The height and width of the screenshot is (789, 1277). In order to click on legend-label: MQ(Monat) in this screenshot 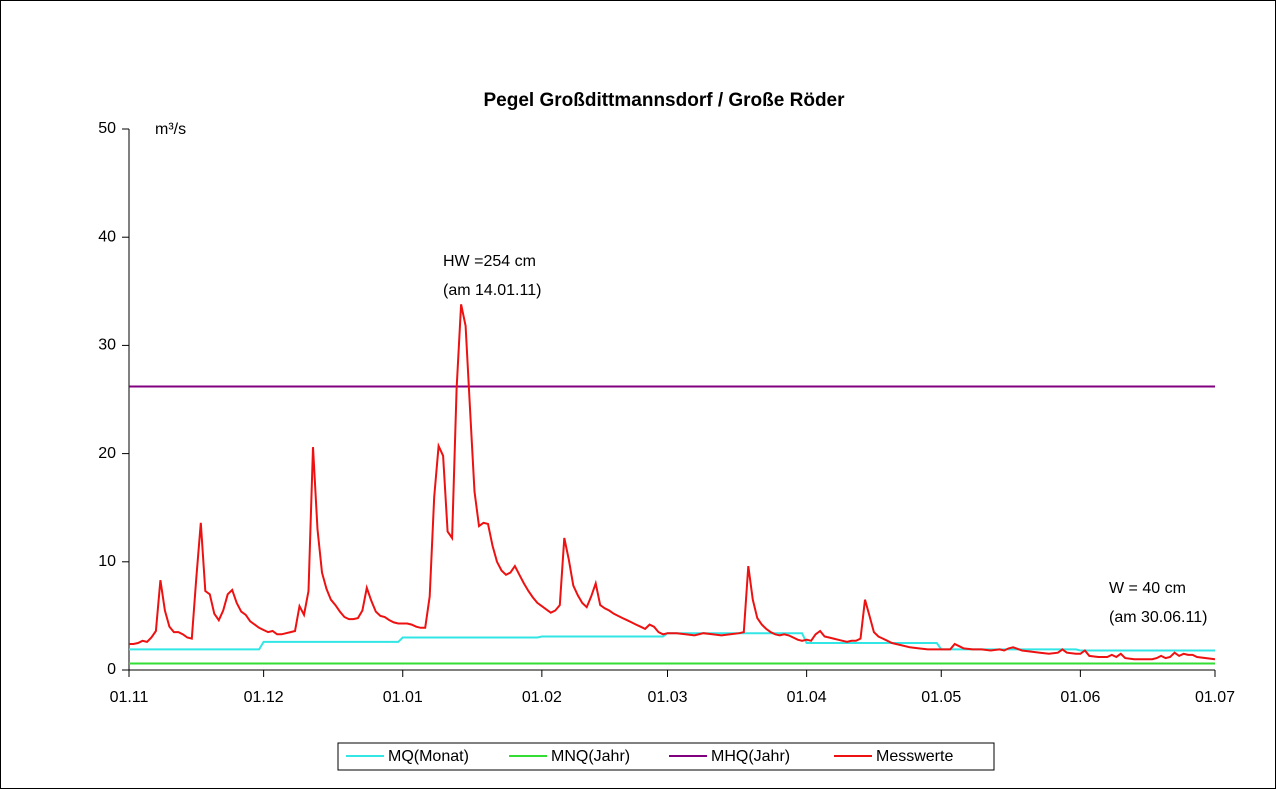, I will do `click(428, 756)`.